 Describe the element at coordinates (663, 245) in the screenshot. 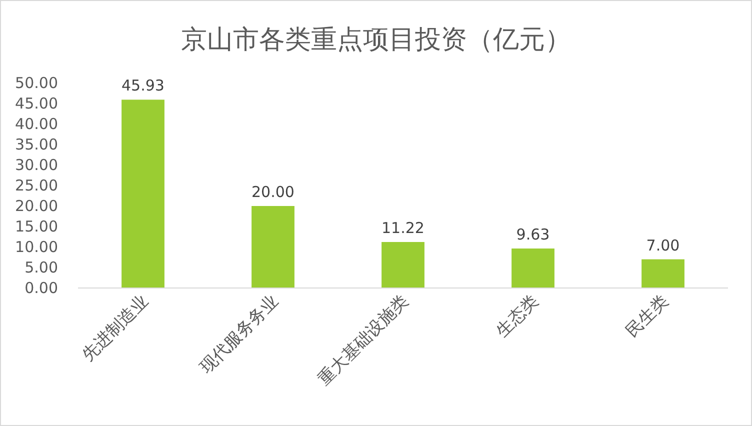

I see `data-label: 7.00` at that location.